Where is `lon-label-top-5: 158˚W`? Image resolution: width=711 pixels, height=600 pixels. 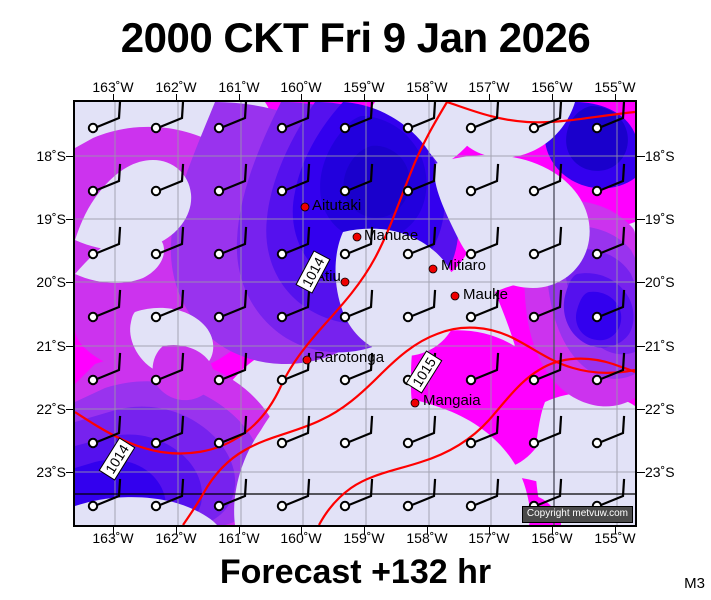 lon-label-top-5: 158˚W is located at coordinates (427, 87).